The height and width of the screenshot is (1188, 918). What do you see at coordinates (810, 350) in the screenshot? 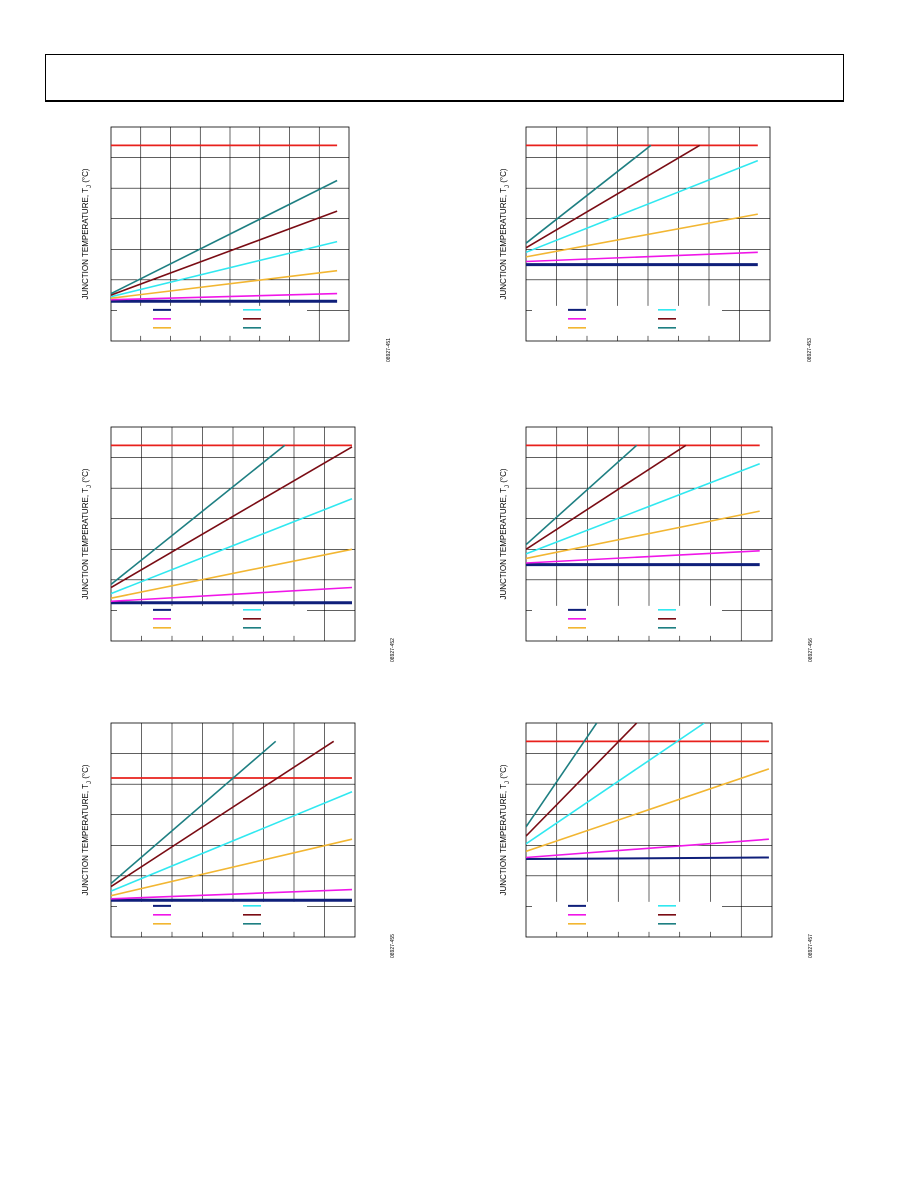
I see `figure-id: 08927-453` at bounding box center [810, 350].